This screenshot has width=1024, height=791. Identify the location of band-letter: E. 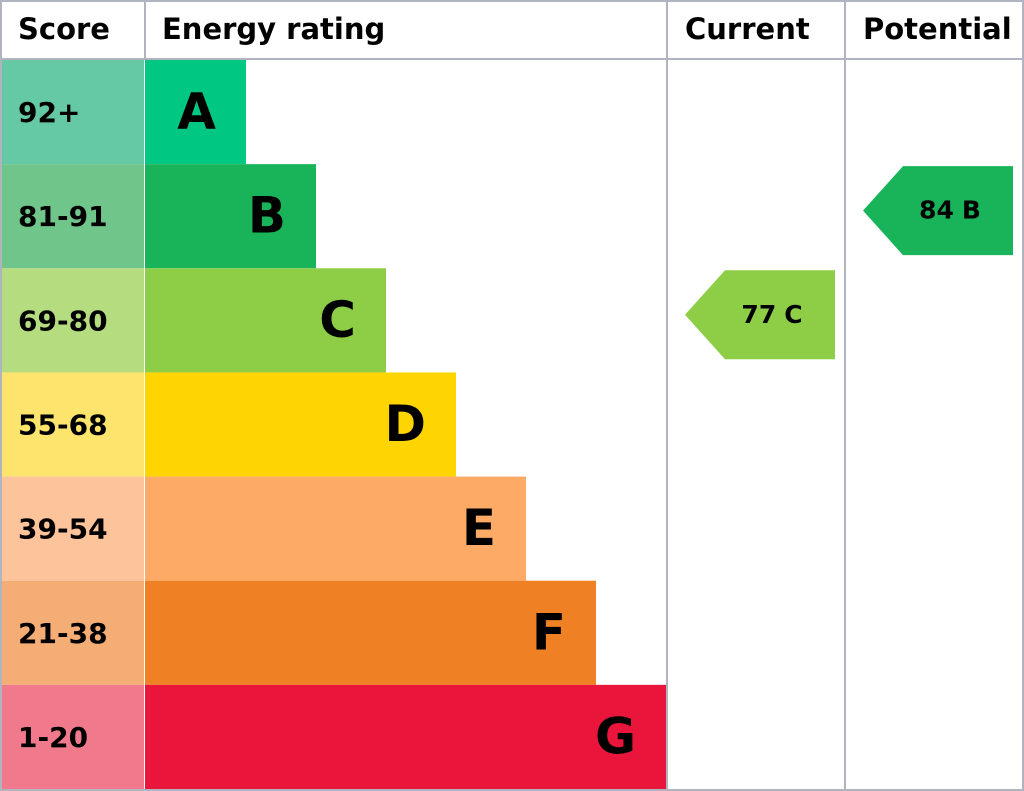
(479, 528).